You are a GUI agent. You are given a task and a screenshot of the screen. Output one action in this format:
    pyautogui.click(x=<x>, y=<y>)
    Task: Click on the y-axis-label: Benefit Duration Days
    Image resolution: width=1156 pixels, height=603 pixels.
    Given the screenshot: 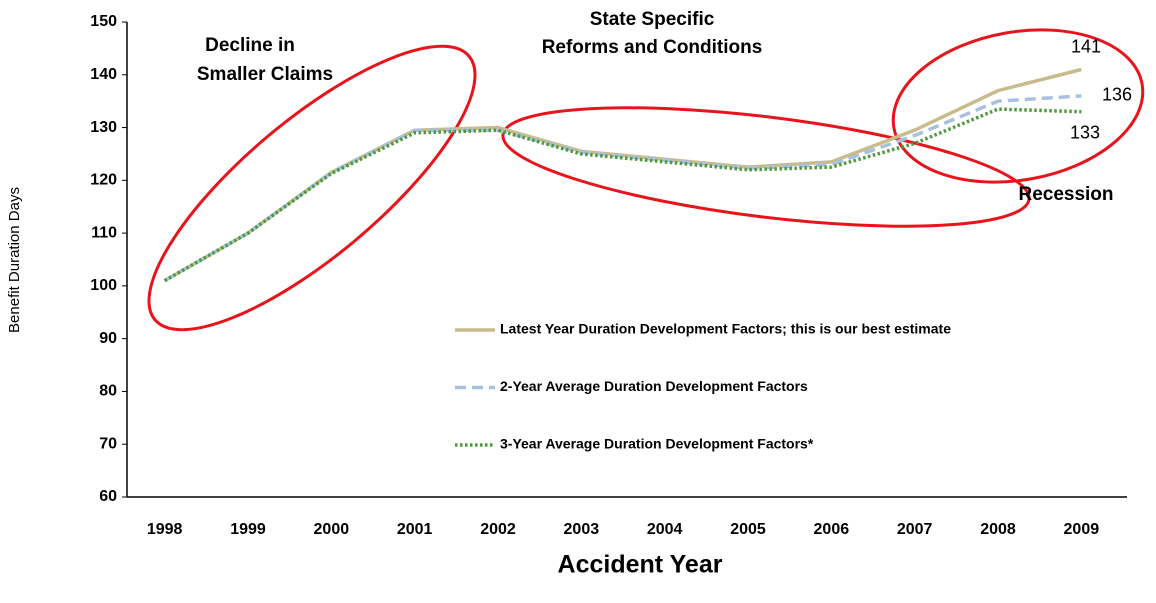 What is the action you would take?
    pyautogui.click(x=14, y=260)
    